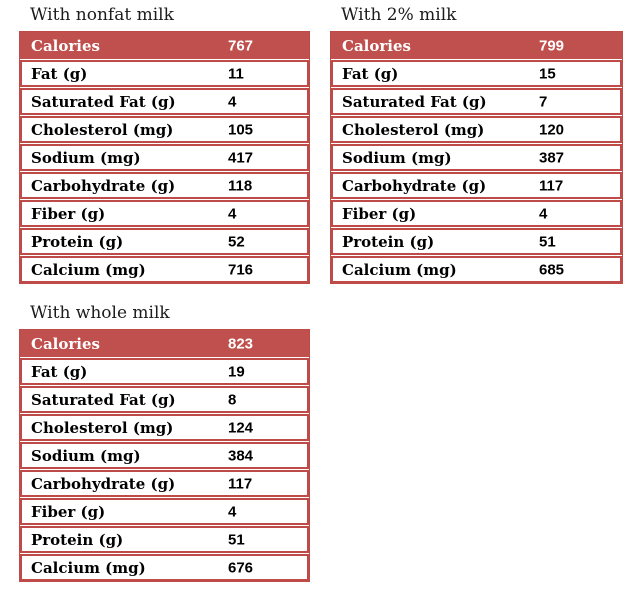  I want to click on row-value: 120, so click(552, 129).